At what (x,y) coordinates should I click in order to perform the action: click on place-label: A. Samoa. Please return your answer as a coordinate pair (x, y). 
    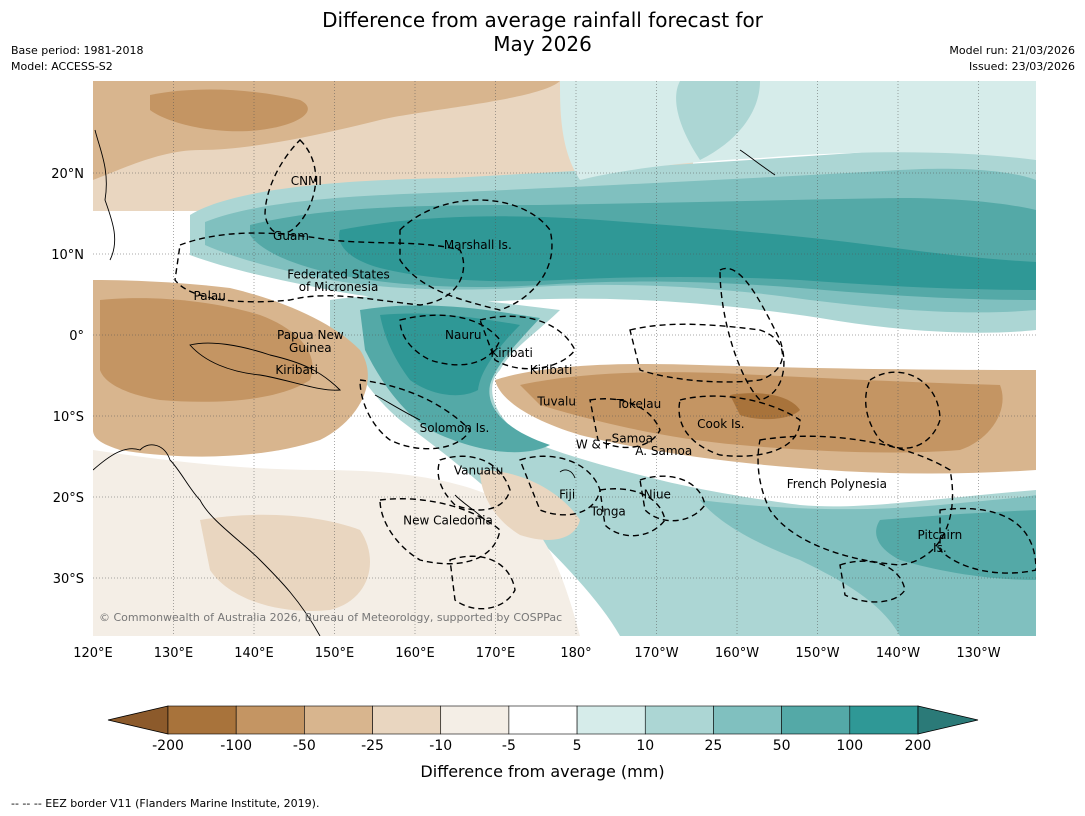
    Looking at the image, I should click on (663, 451).